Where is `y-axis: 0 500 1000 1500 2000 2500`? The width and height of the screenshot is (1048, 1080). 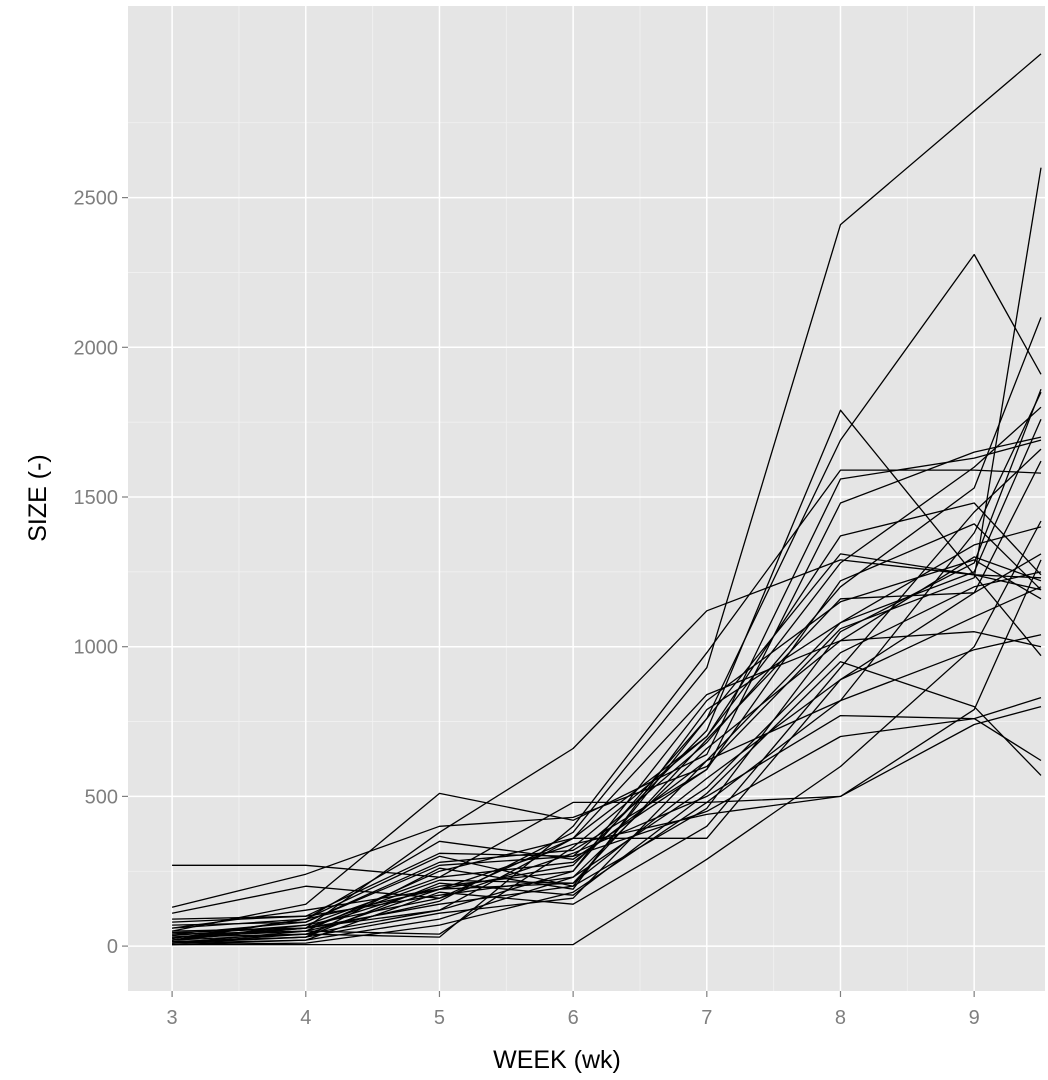
y-axis: 0 500 1000 1500 2000 2500 is located at coordinates (101, 573).